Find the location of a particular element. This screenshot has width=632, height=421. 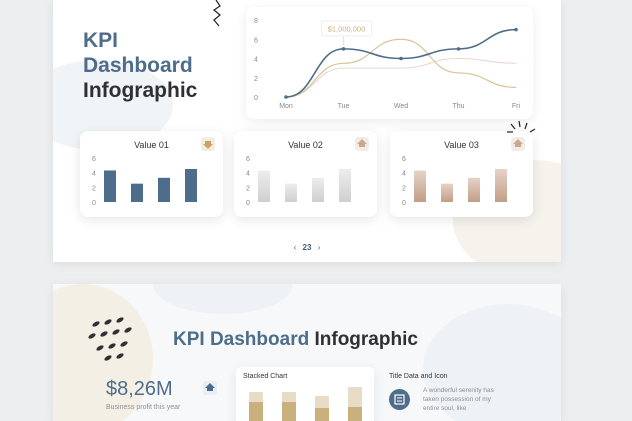

document-icon-circle is located at coordinates (399, 399).